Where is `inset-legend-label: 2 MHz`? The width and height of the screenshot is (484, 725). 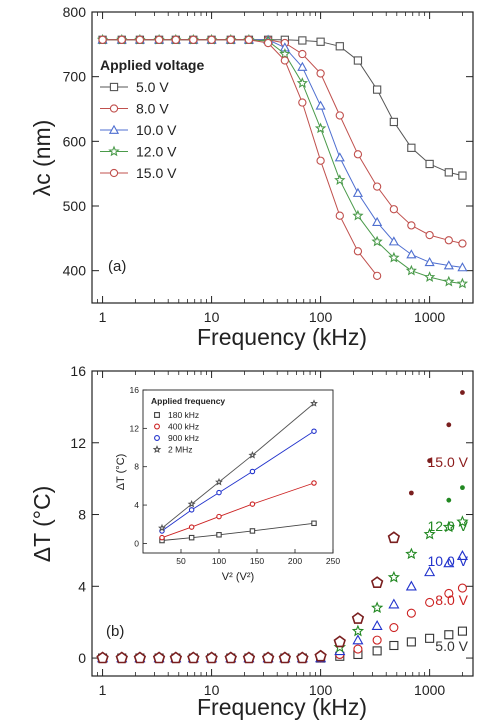
inset-legend-label: 2 MHz is located at coordinates (180, 450).